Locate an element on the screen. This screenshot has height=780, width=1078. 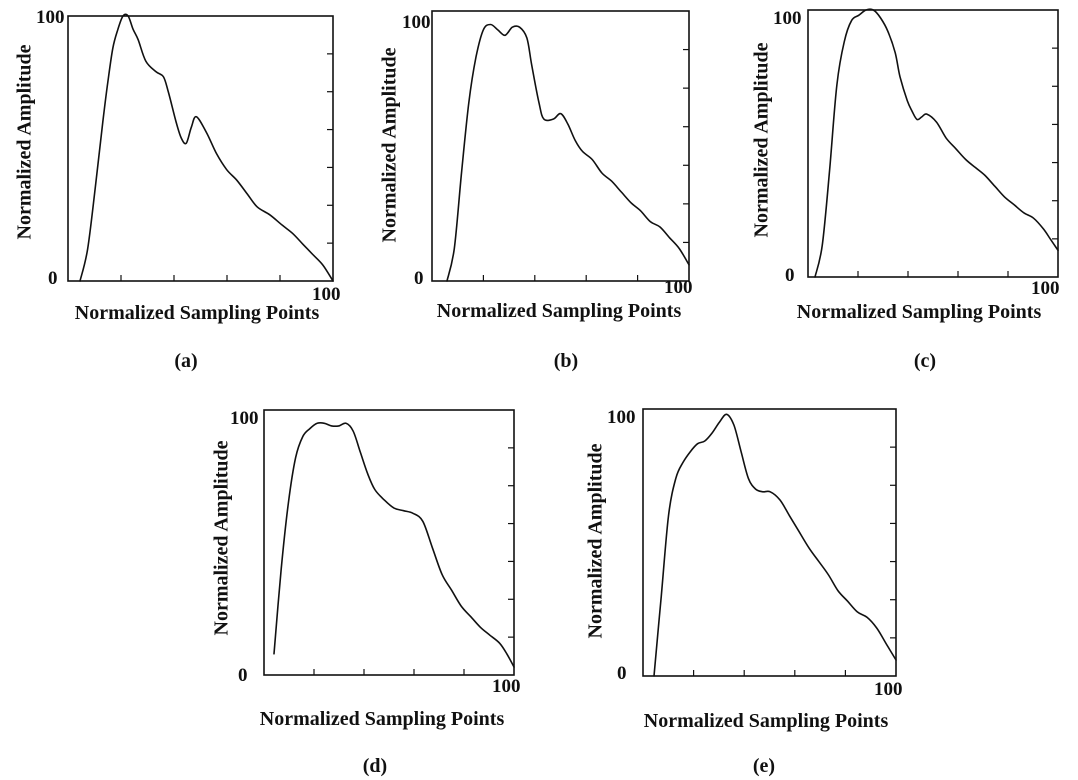
plot-frame-d is located at coordinates (389, 542).